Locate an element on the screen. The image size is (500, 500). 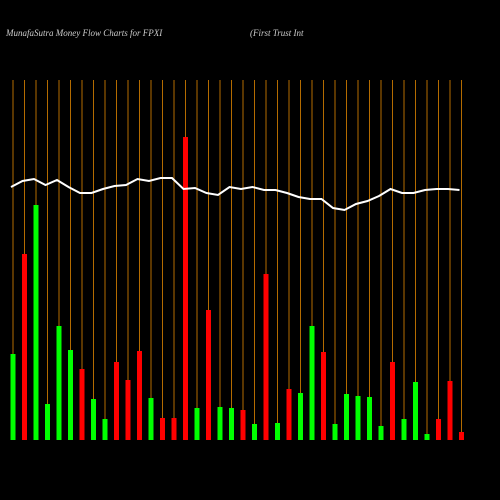
chart-subtitle: (First Trust Int is located at coordinates (277, 33).